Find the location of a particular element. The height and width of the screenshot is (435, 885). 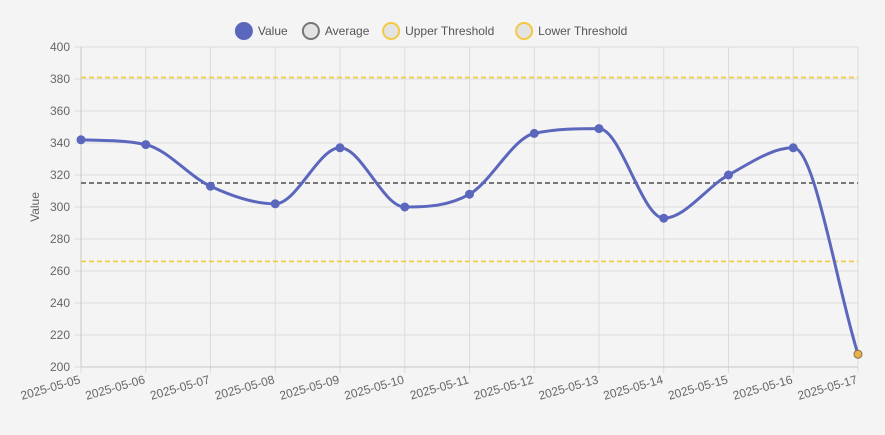

legend-label: Upper Threshold is located at coordinates (449, 31).